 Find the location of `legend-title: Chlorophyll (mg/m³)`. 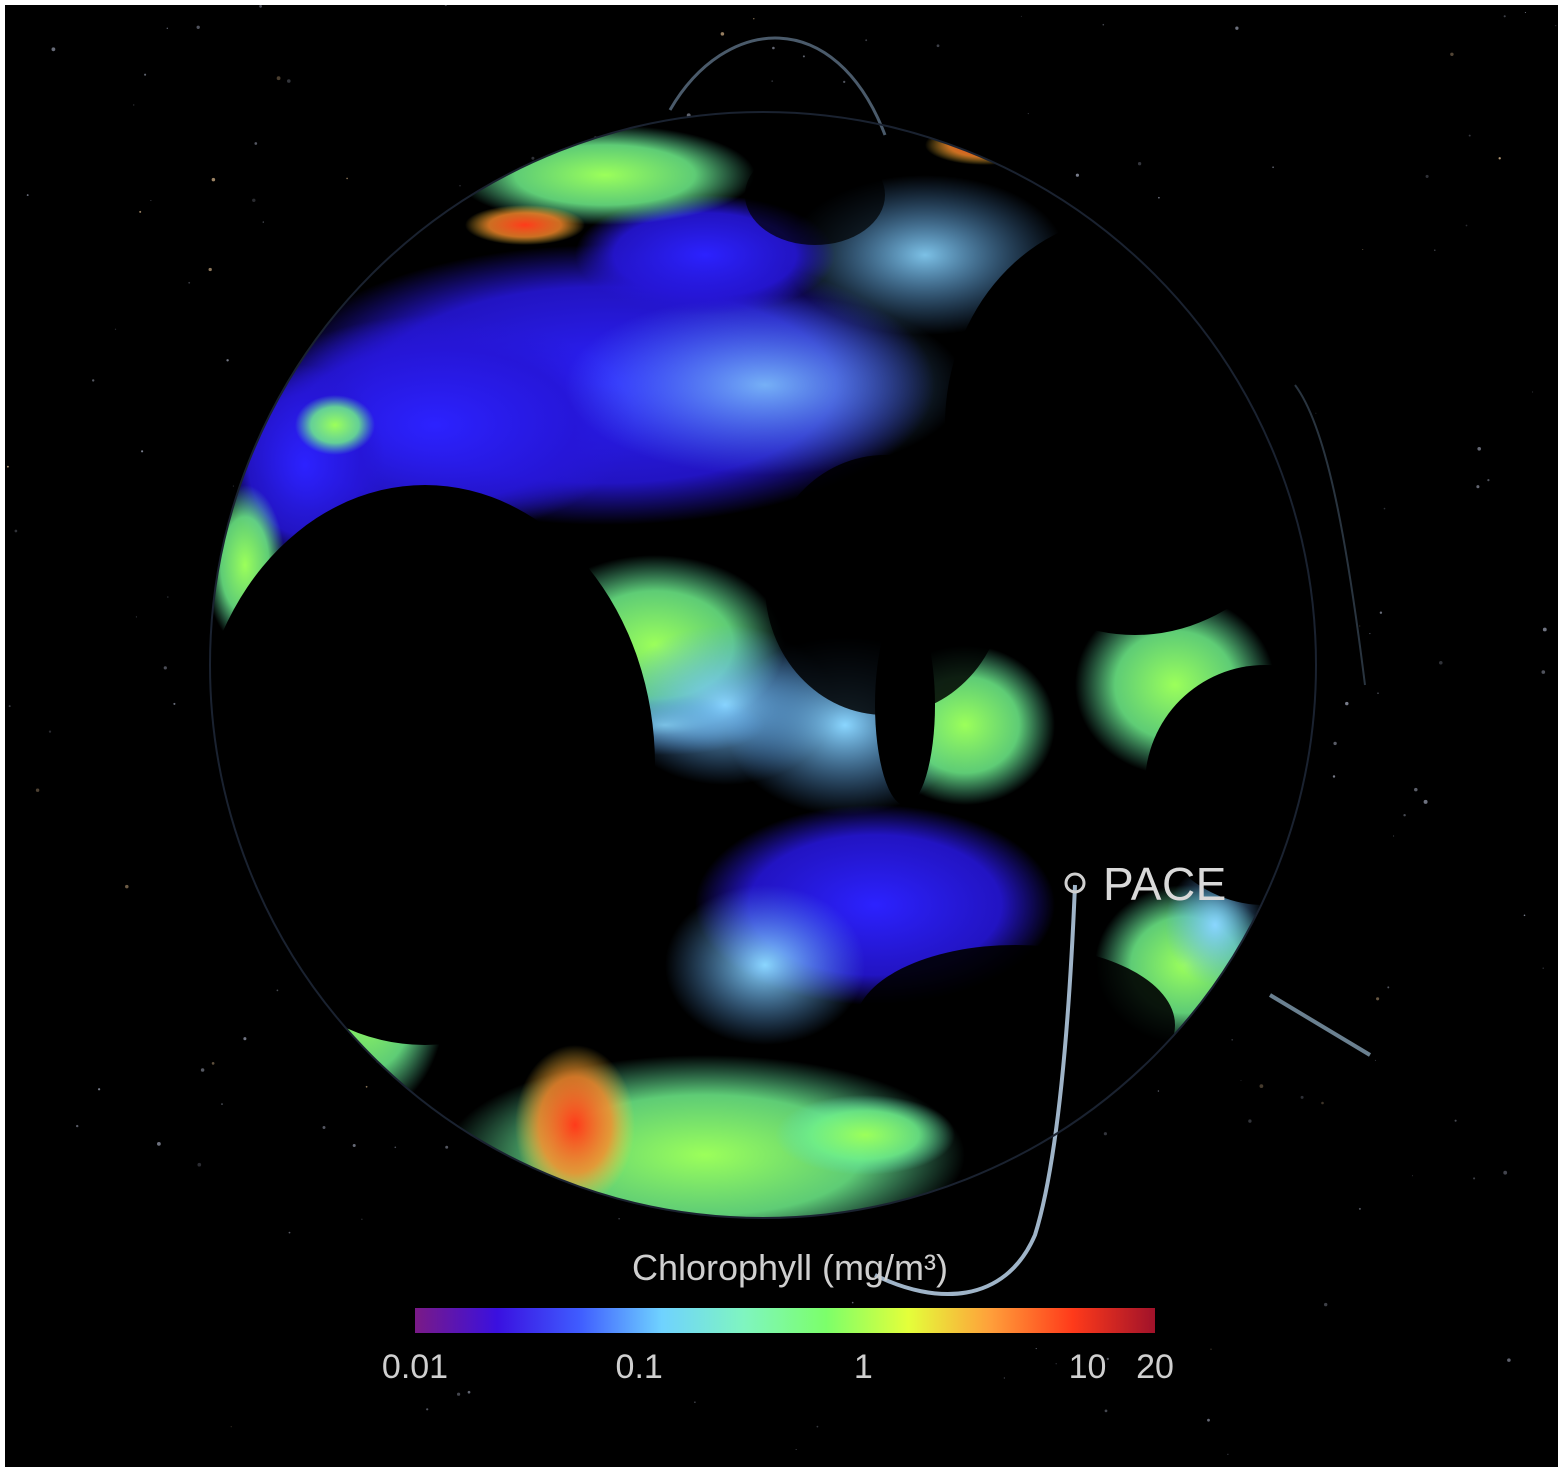

legend-title: Chlorophyll (mg/m³) is located at coordinates (790, 1267).